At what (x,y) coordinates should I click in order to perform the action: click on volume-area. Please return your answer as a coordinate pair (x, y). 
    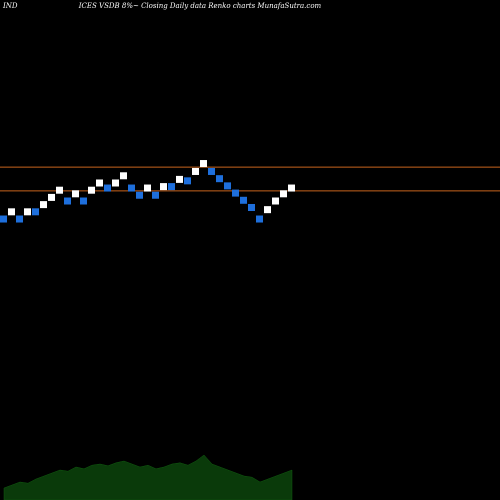
    Looking at the image, I should click on (148, 477).